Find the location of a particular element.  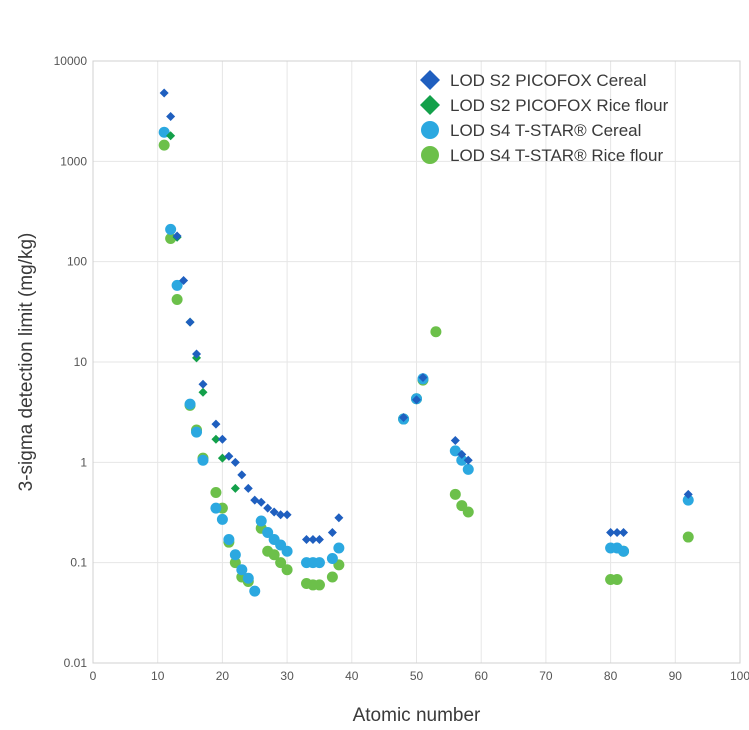

x-axis-ticks: 0 10 20 30 40 50 60 70 80 90 100 is located at coordinates (419, 676).